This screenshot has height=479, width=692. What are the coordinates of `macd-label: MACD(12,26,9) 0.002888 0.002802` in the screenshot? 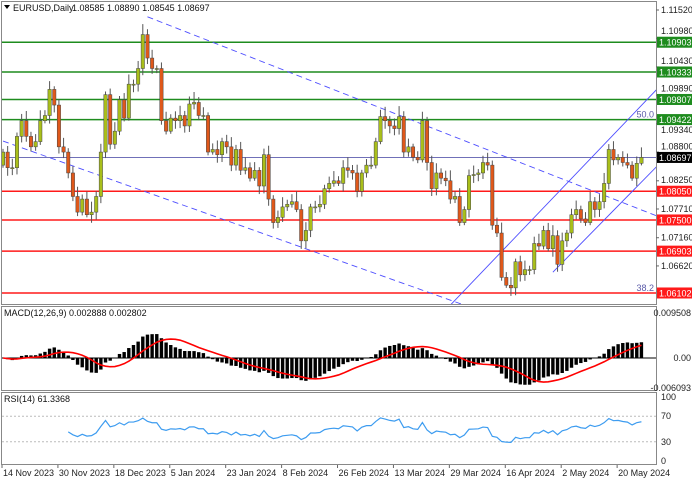 It's located at (75, 313).